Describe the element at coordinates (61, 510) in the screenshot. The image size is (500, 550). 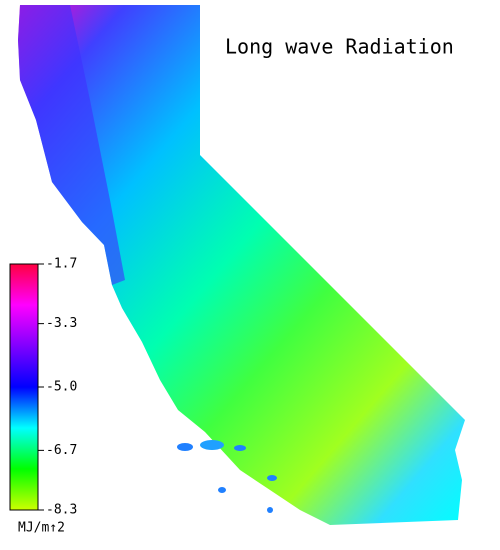
I see `colorbar-tick-label: -8.3` at that location.